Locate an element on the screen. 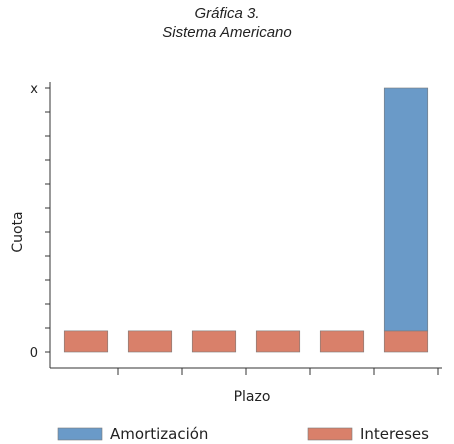 Image resolution: width=454 pixels, height=444 pixels. y-tick-label: 0 is located at coordinates (34, 353).